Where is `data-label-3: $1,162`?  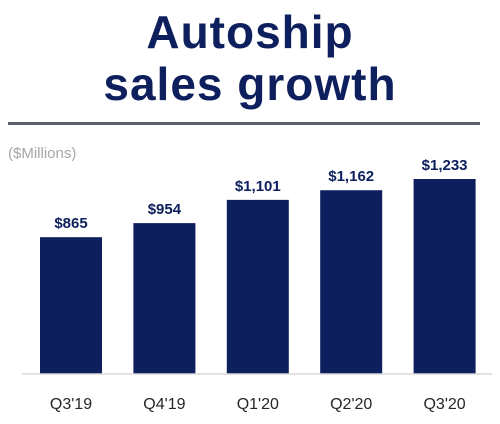 data-label-3: $1,162 is located at coordinates (351, 176).